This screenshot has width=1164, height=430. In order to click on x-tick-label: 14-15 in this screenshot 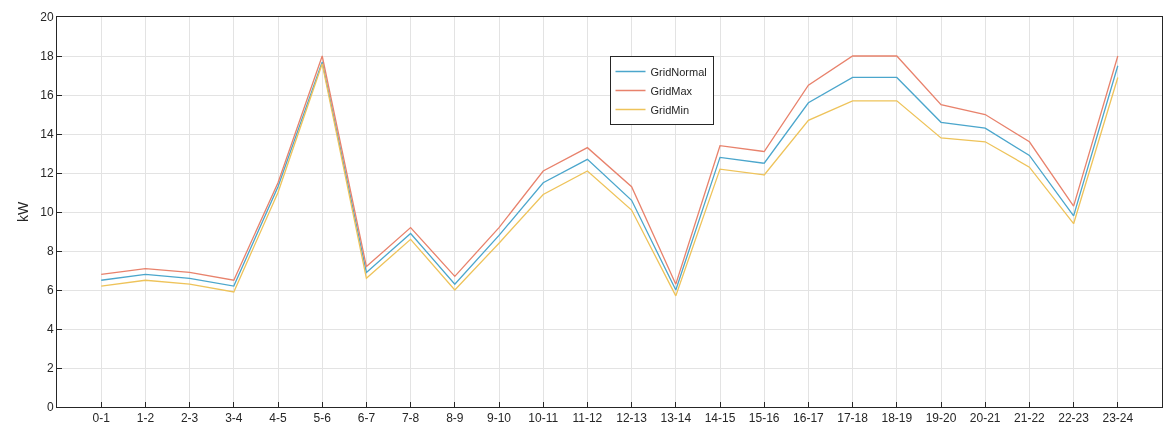, I will do `click(720, 418)`.